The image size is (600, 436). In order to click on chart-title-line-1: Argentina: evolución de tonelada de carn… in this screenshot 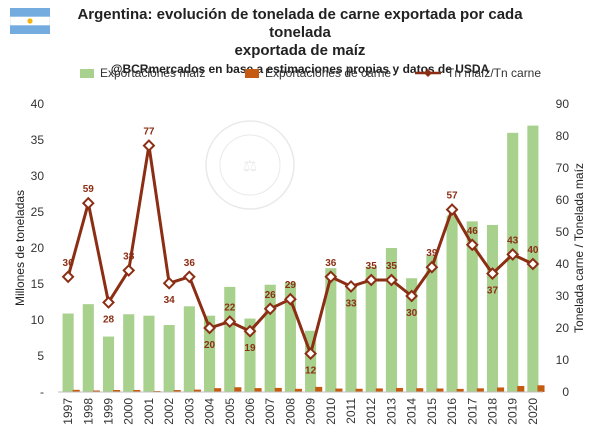, I will do `click(300, 23)`.